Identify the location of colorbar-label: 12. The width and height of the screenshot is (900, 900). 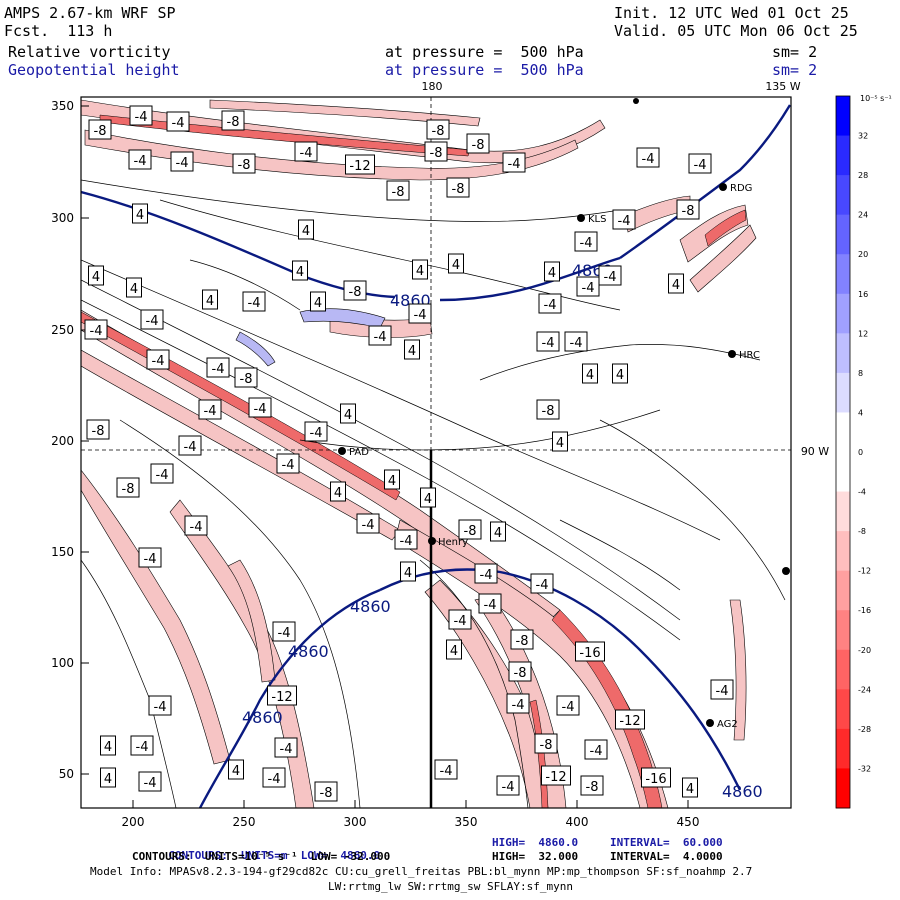
(863, 333).